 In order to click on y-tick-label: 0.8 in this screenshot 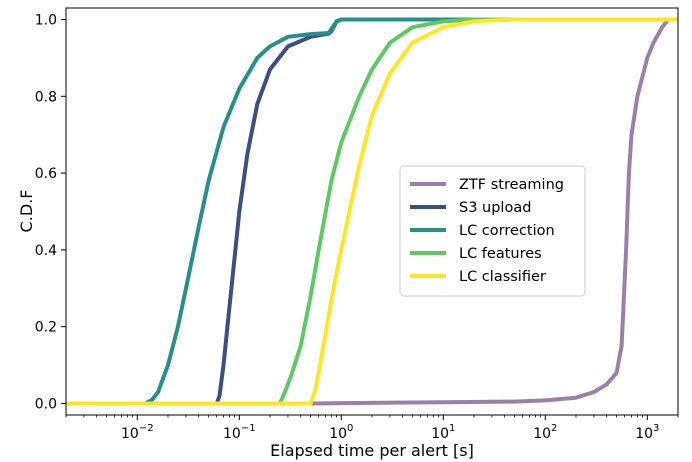, I will do `click(46, 97)`.